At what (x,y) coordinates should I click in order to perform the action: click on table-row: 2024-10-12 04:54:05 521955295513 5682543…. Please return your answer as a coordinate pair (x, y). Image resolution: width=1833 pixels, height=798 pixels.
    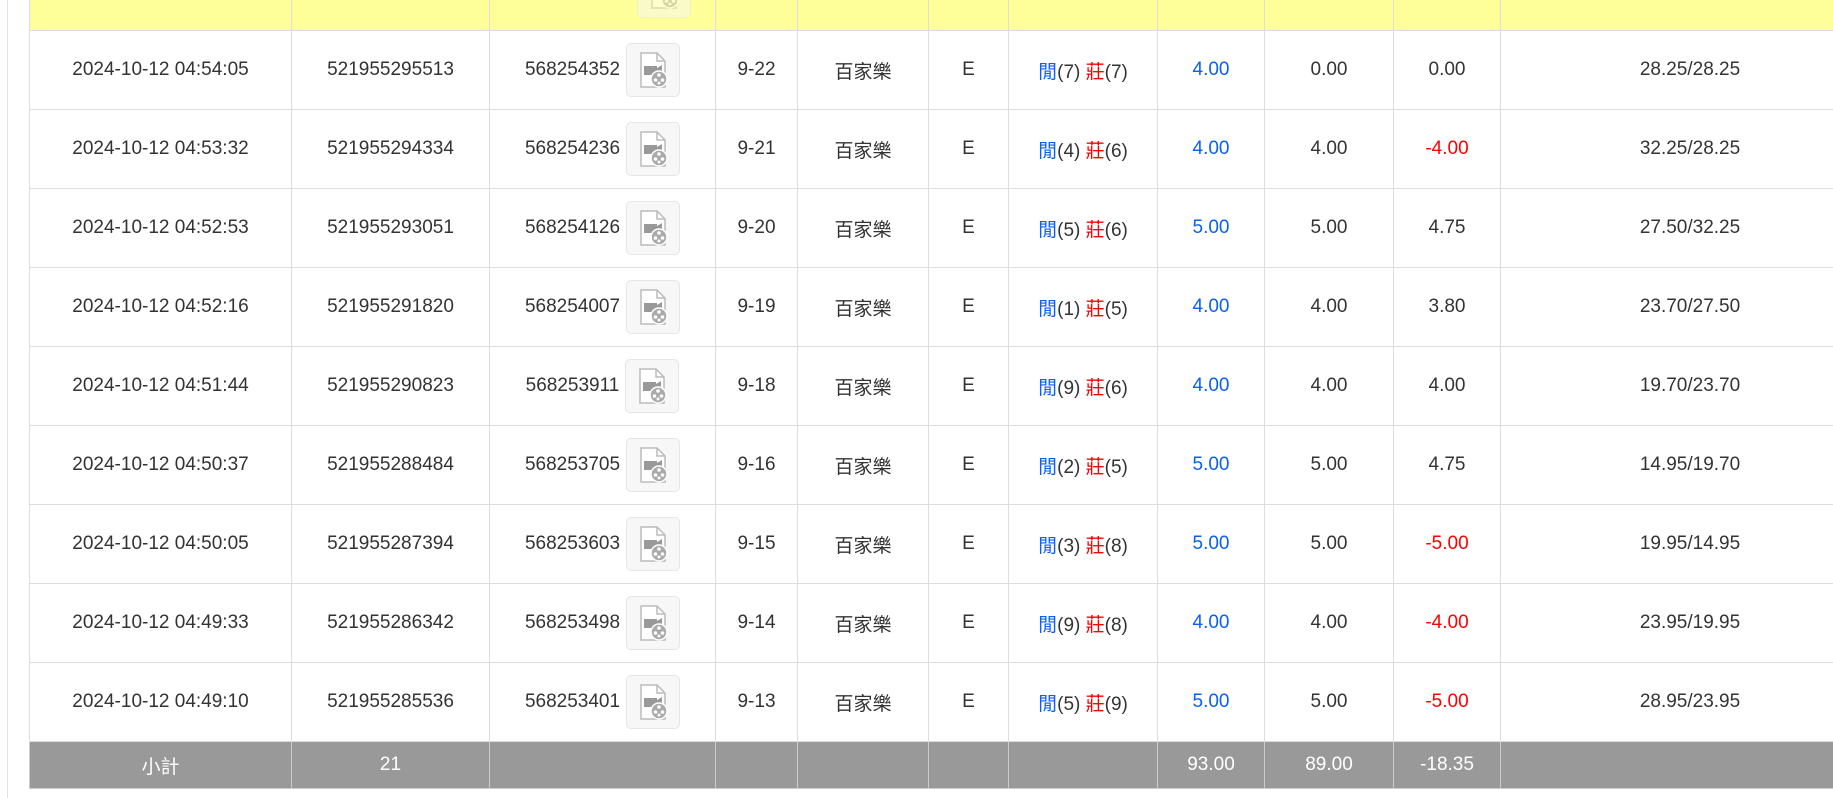
    Looking at the image, I should click on (931, 70).